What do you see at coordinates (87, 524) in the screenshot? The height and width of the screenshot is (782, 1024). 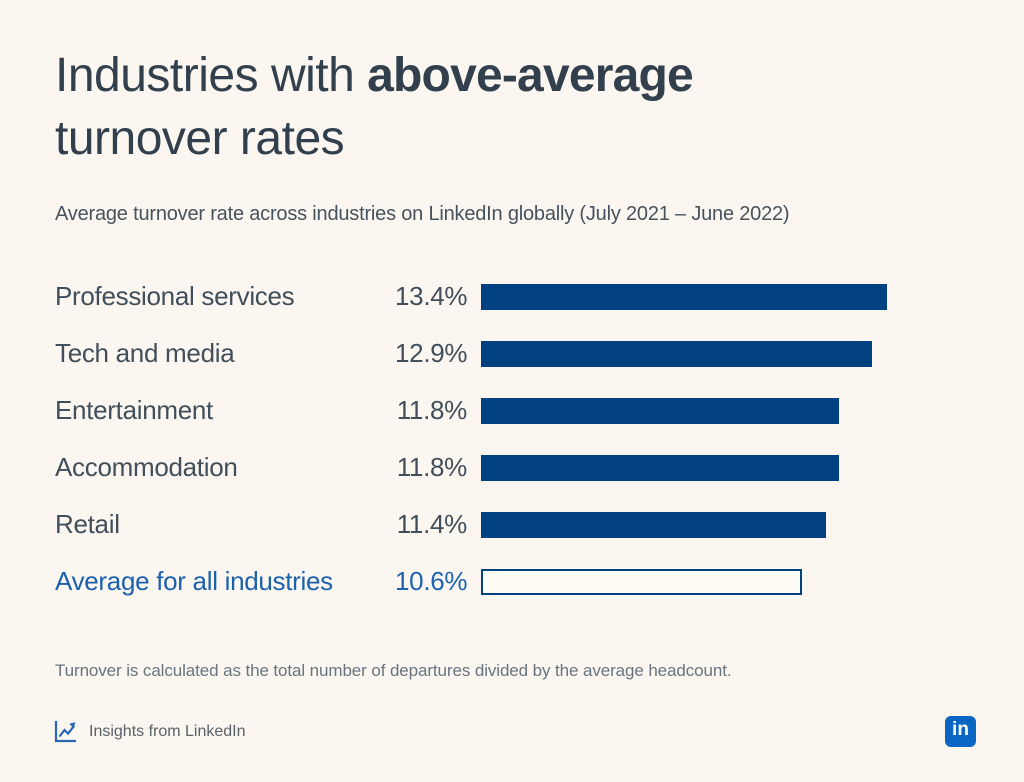 I see `row-label: Retail` at bounding box center [87, 524].